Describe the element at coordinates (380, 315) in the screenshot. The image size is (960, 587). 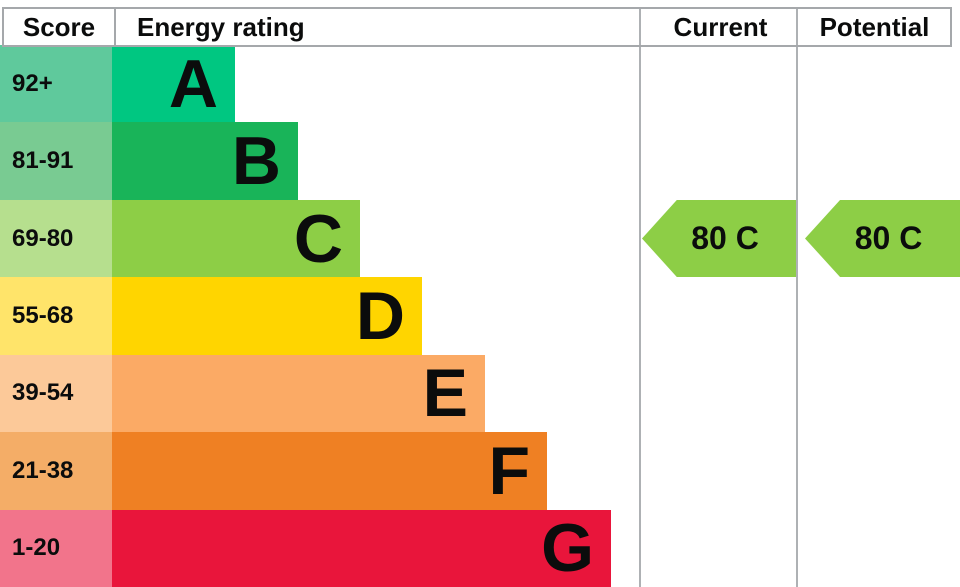
I see `band-letter-d: D` at that location.